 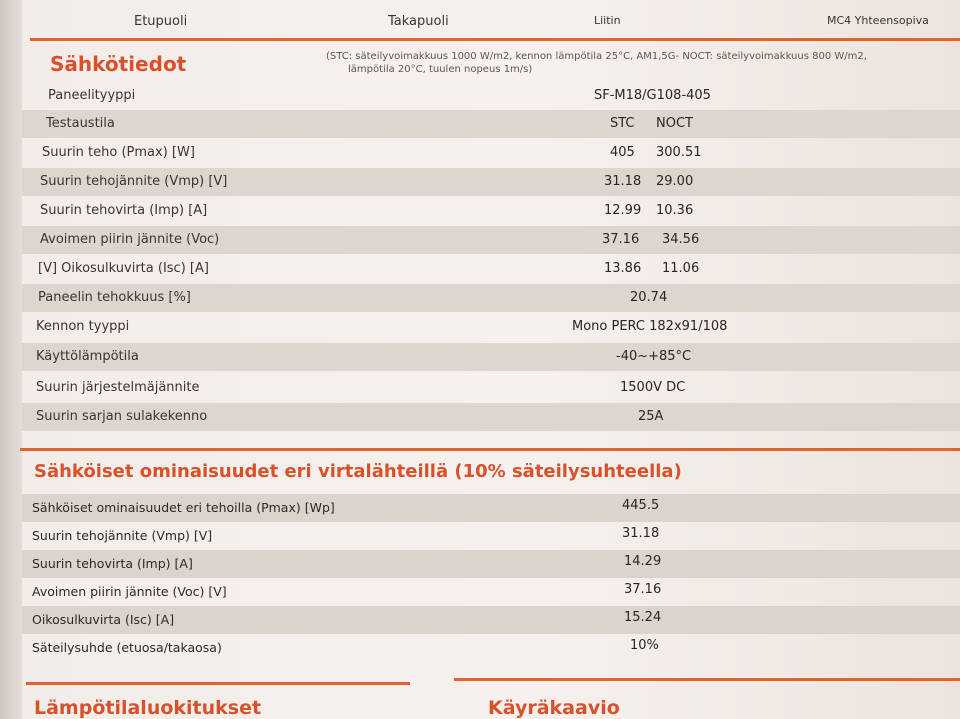 I want to click on spec-value-stc: 12.99, so click(x=623, y=210).